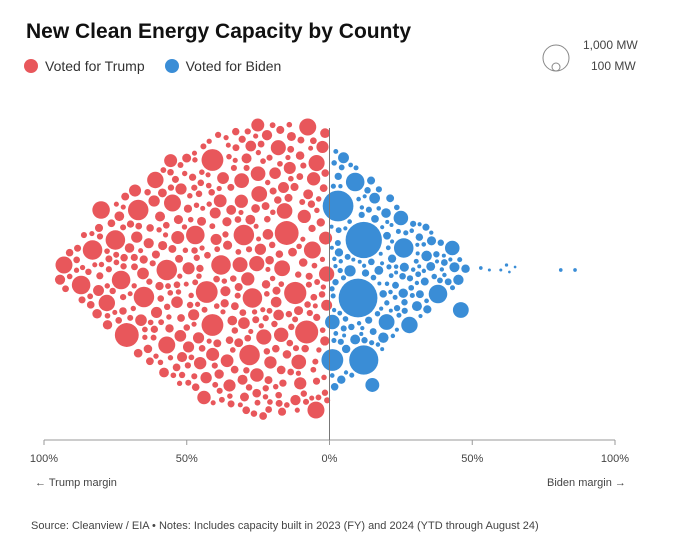 The image size is (679, 553). What do you see at coordinates (613, 66) in the screenshot?
I see `size-legend-small-label: 100 MW` at bounding box center [613, 66].